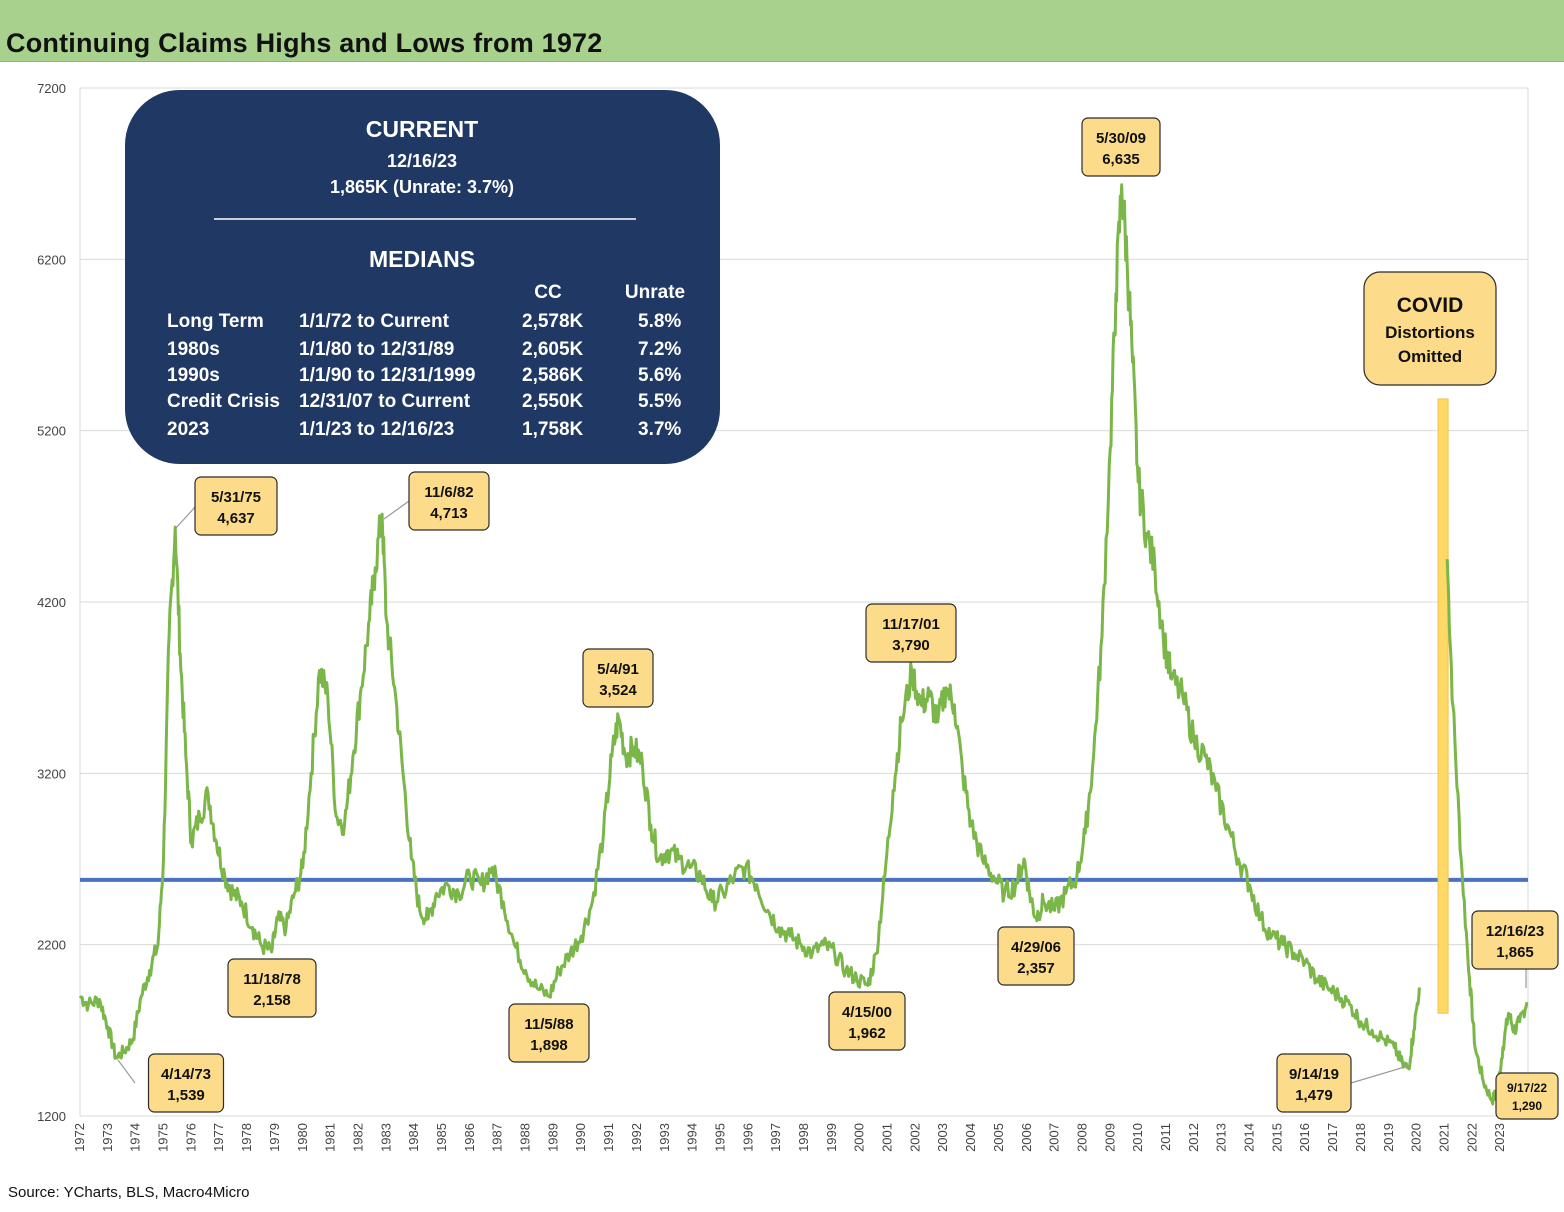 This screenshot has width=1564, height=1212. I want to click on callout: 4/15/00 1,962, so click(867, 1021).